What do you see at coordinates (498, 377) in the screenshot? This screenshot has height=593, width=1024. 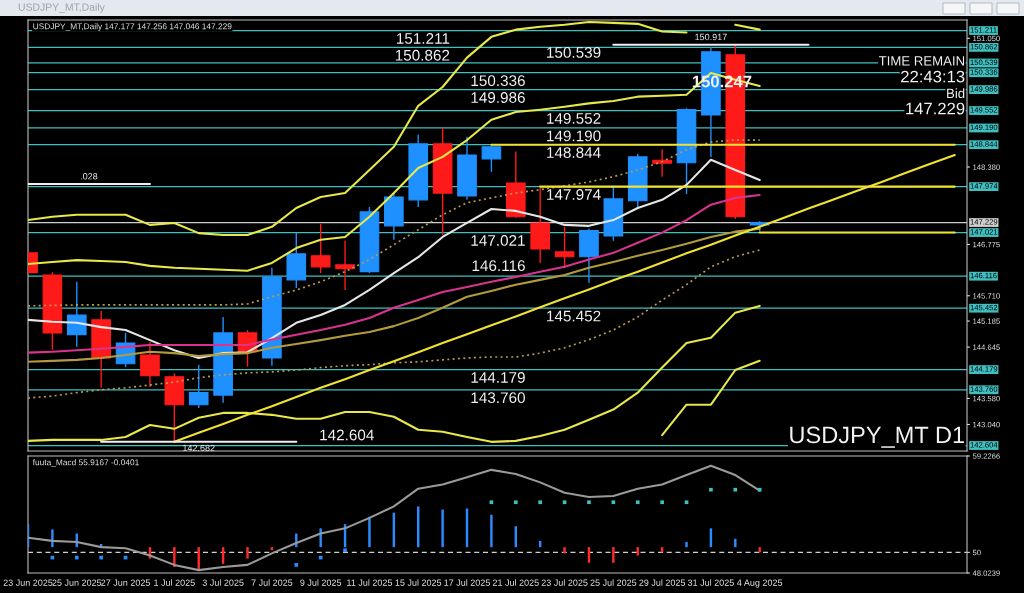 I see `annotation: 144.179` at bounding box center [498, 377].